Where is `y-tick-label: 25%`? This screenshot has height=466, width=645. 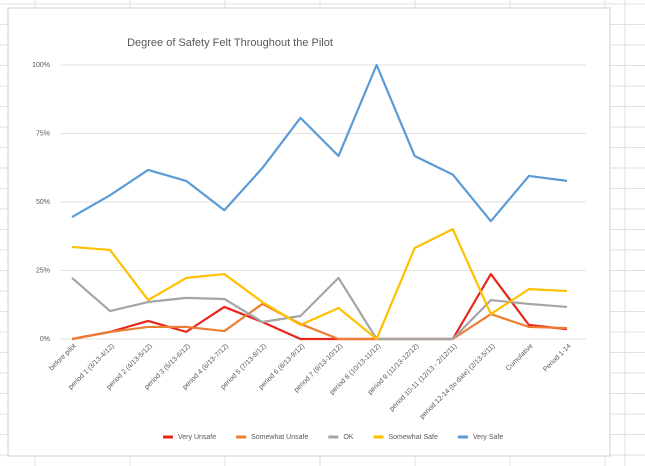
y-tick-label: 25% is located at coordinates (43, 270).